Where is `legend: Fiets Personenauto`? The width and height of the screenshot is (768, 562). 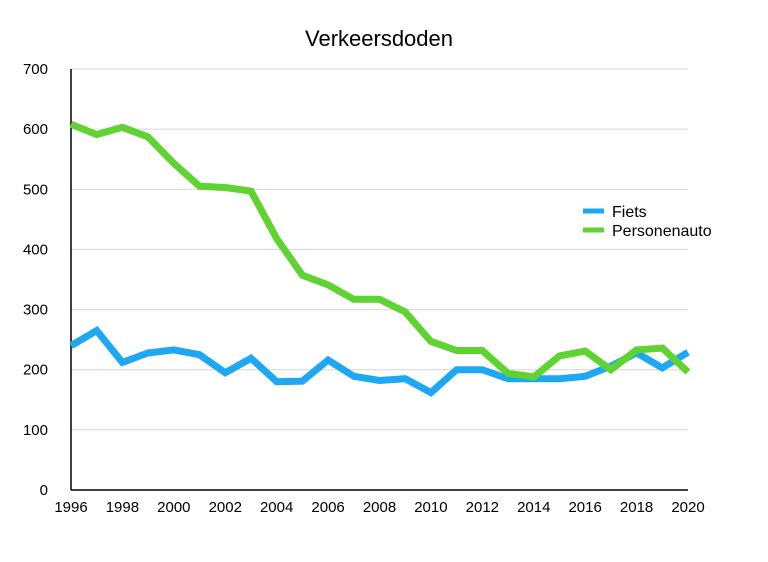 legend: Fiets Personenauto is located at coordinates (647, 222).